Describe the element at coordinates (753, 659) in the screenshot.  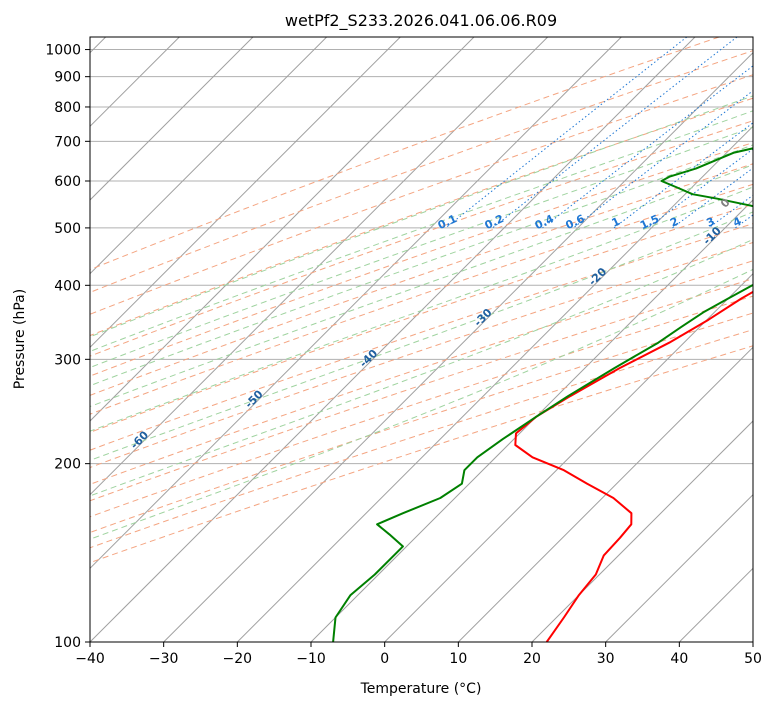
I see `x-tick-label: 50` at that location.